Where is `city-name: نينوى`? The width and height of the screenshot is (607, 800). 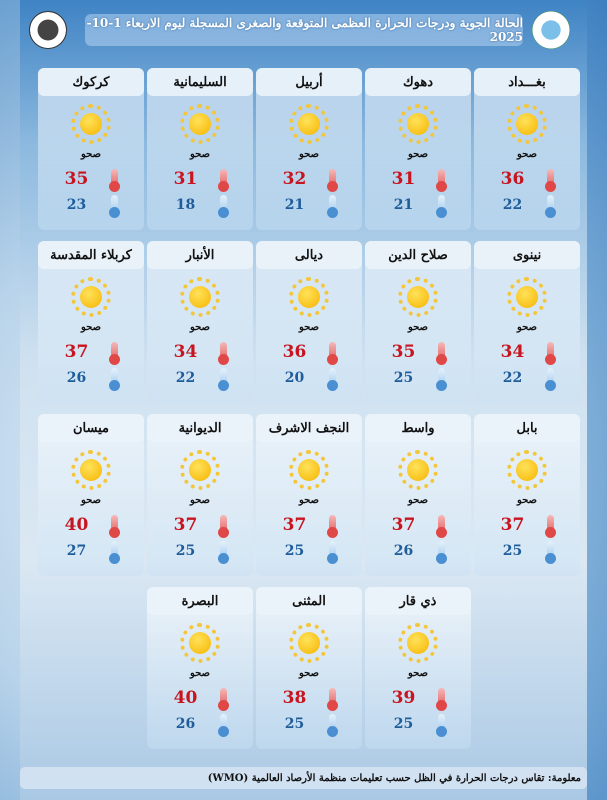
city-name: نينوى is located at coordinates (527, 255).